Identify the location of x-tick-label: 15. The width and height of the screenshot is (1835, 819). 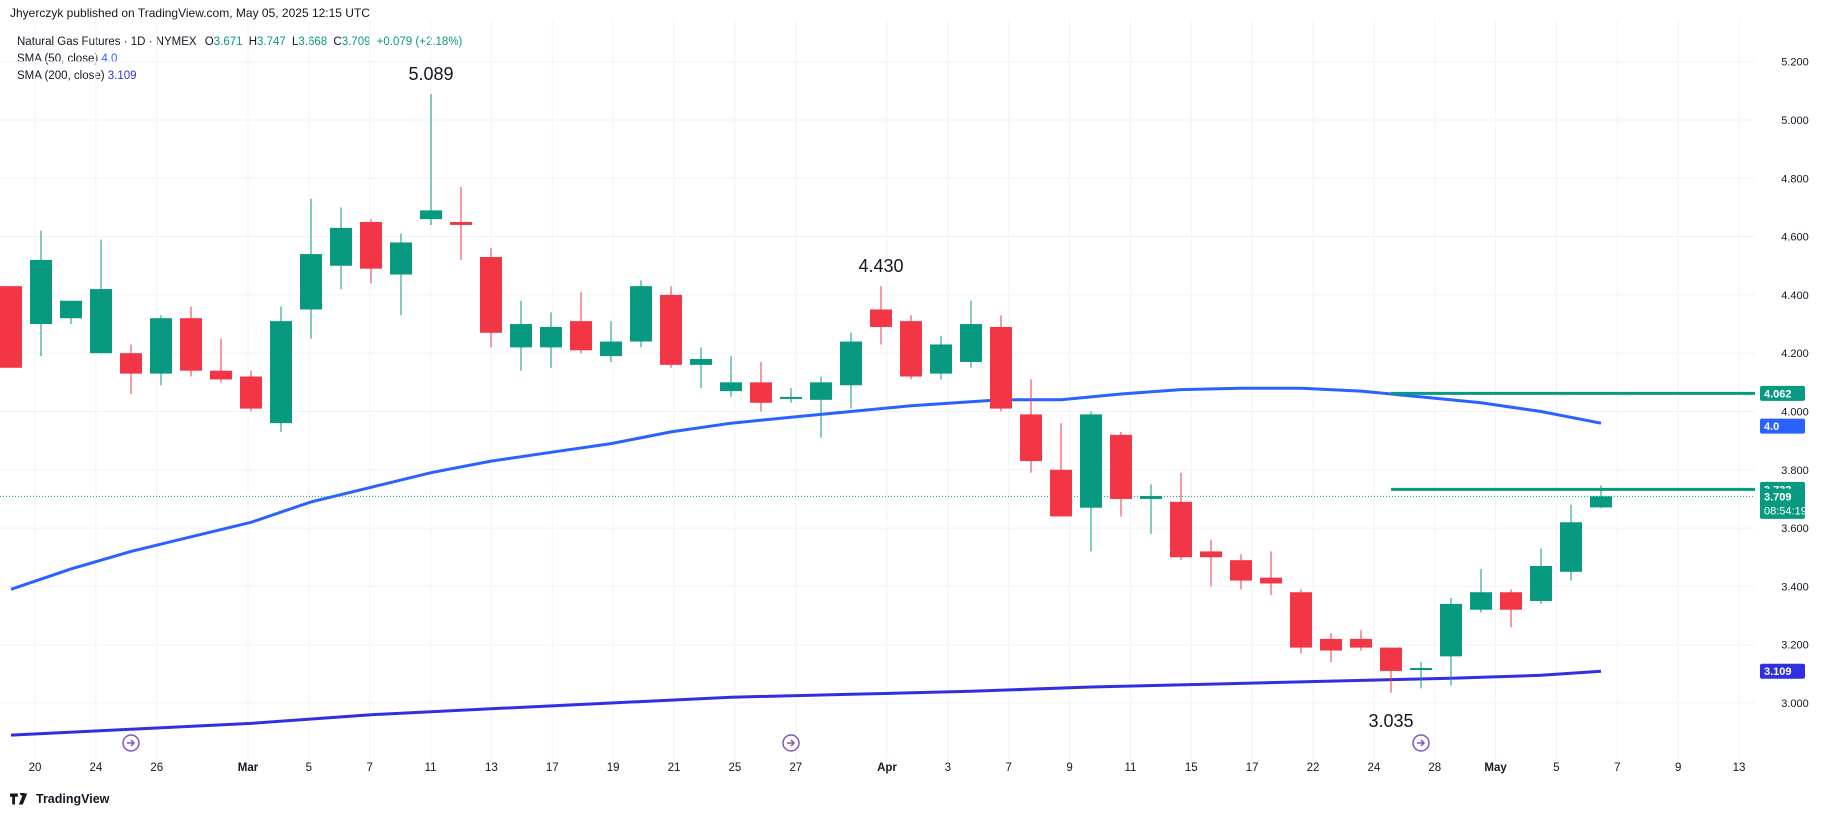
(1191, 768).